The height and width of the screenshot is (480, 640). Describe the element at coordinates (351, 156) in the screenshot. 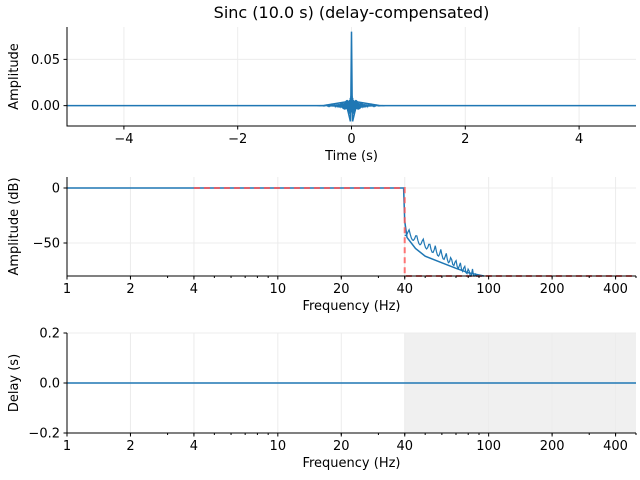

I see `x-axis-label: Time (s)` at that location.